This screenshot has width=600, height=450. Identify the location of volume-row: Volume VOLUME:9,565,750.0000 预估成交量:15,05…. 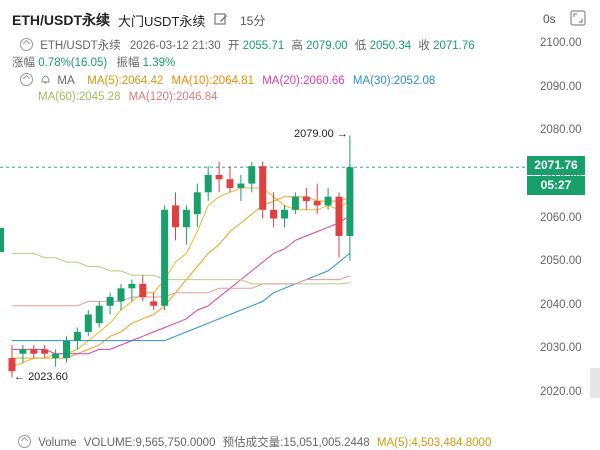
(254, 442).